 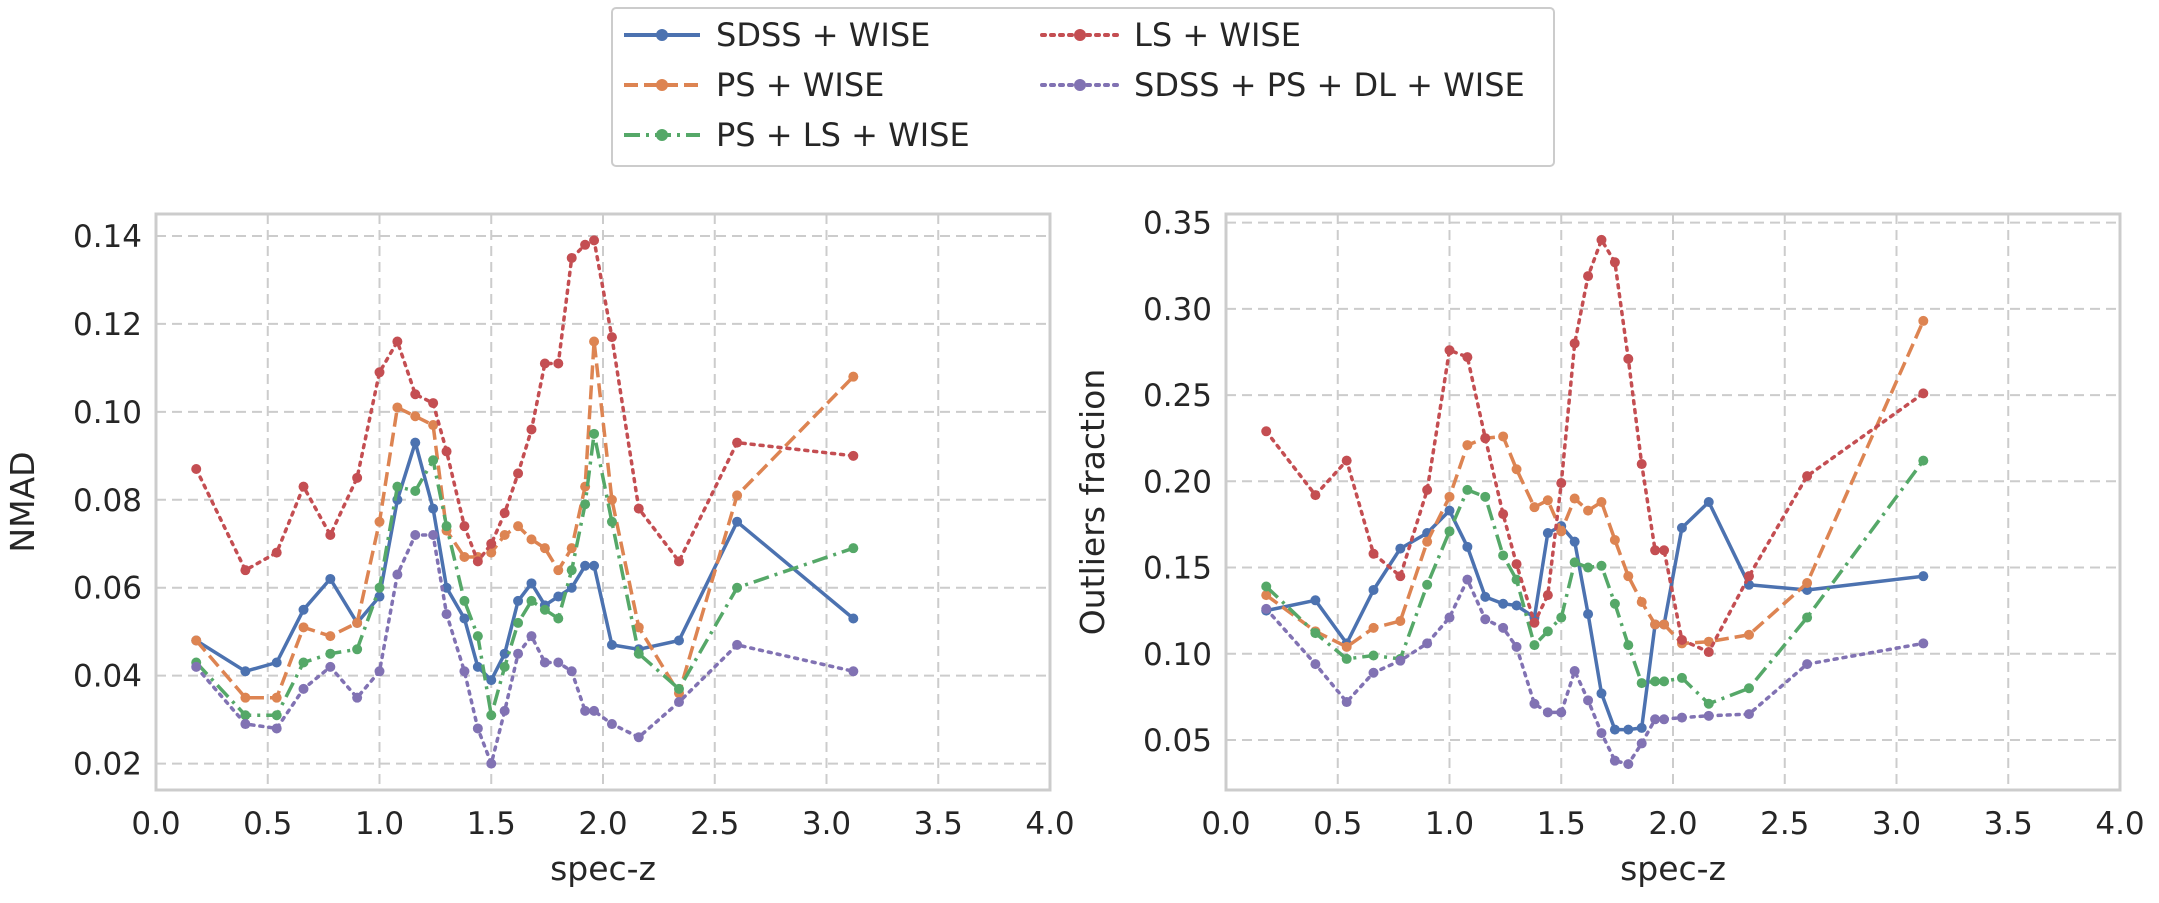 I want to click on y-tick-label: 0.12, so click(x=107, y=325).